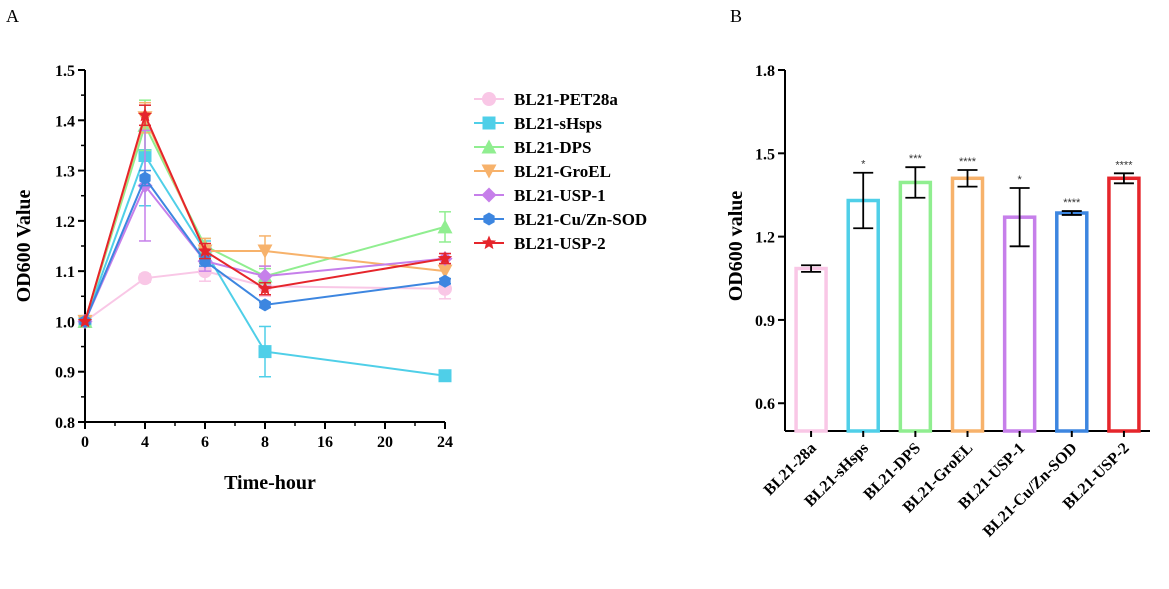 This screenshot has height=589, width=1169. I want to click on x-tick-label: 4, so click(145, 442).